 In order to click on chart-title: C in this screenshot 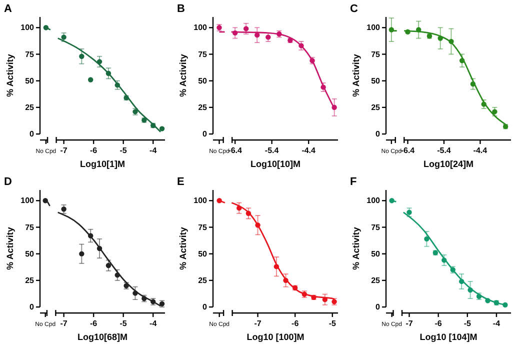, I will do `click(354, 9)`.